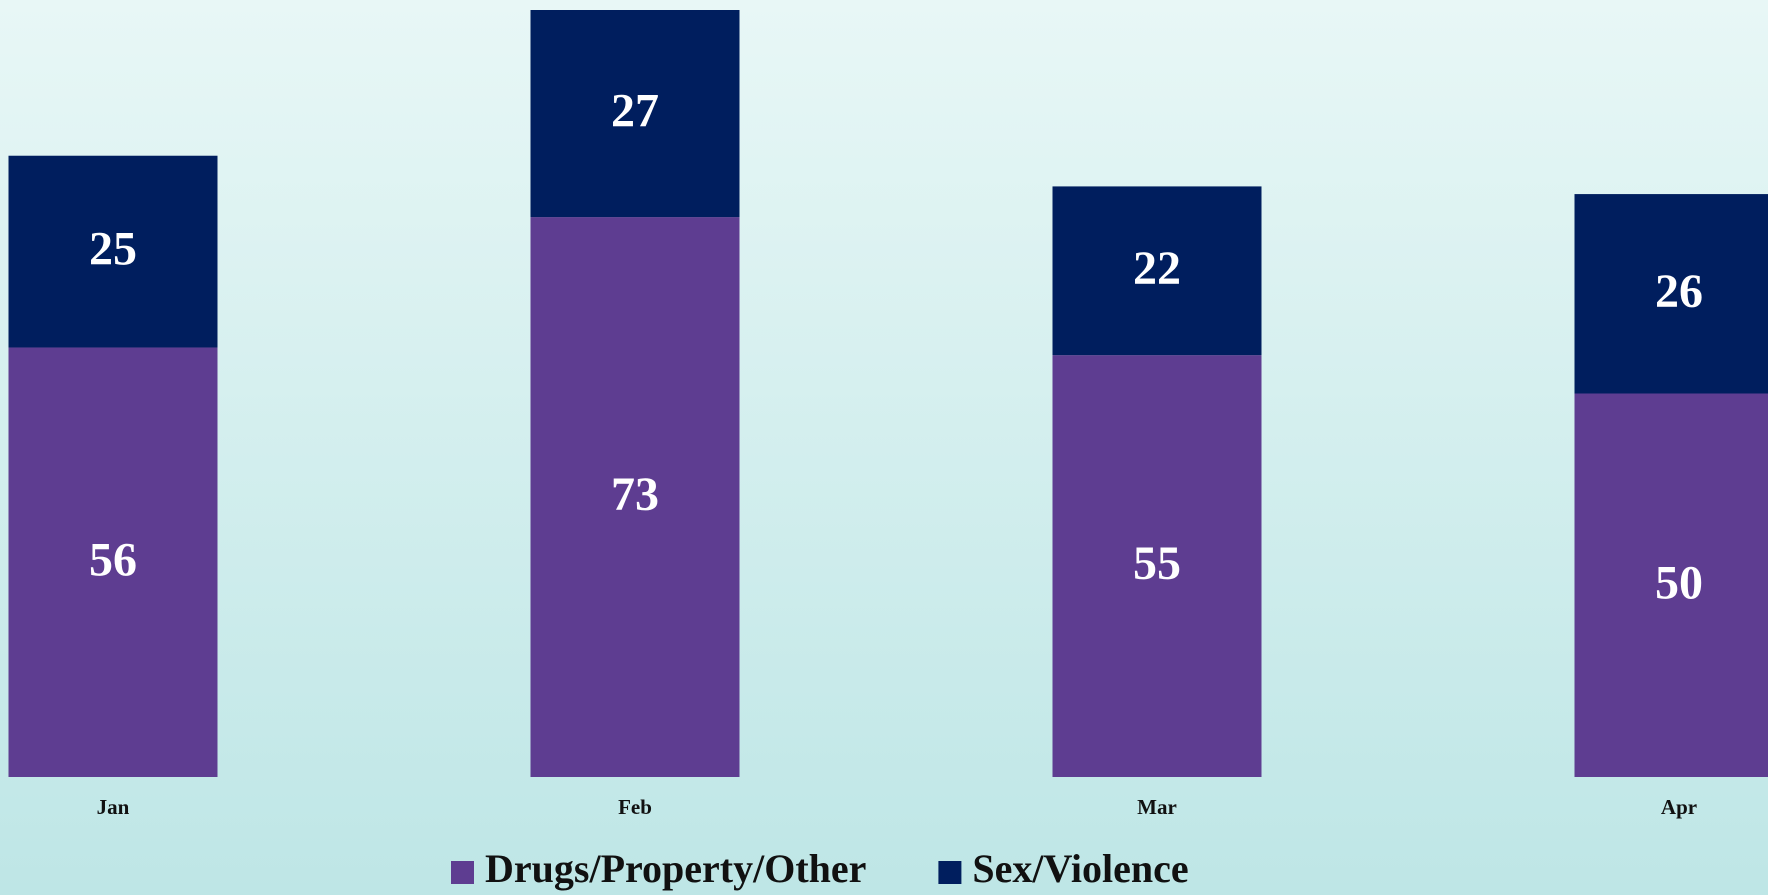 The image size is (1768, 895). What do you see at coordinates (635, 494) in the screenshot?
I see `value-label: 73` at bounding box center [635, 494].